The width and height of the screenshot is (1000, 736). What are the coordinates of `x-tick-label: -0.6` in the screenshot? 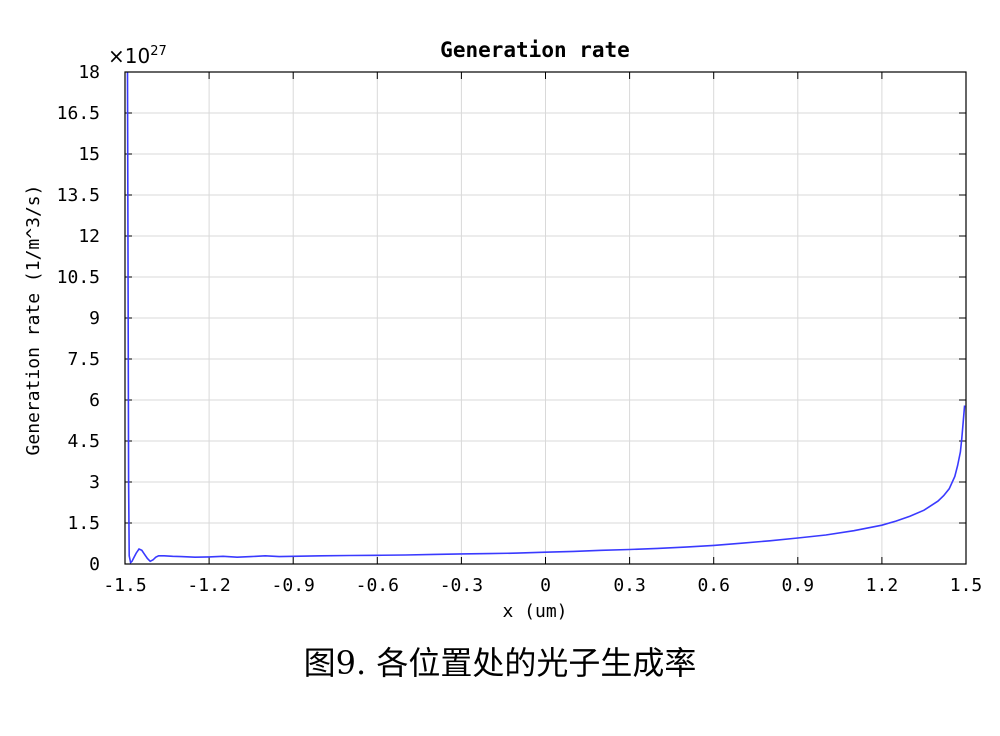 It's located at (377, 585).